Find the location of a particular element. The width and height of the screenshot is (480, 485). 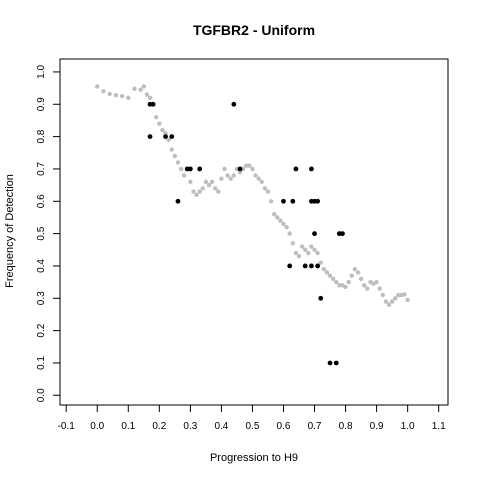

y-tick-label: 0.1 is located at coordinates (41, 363).